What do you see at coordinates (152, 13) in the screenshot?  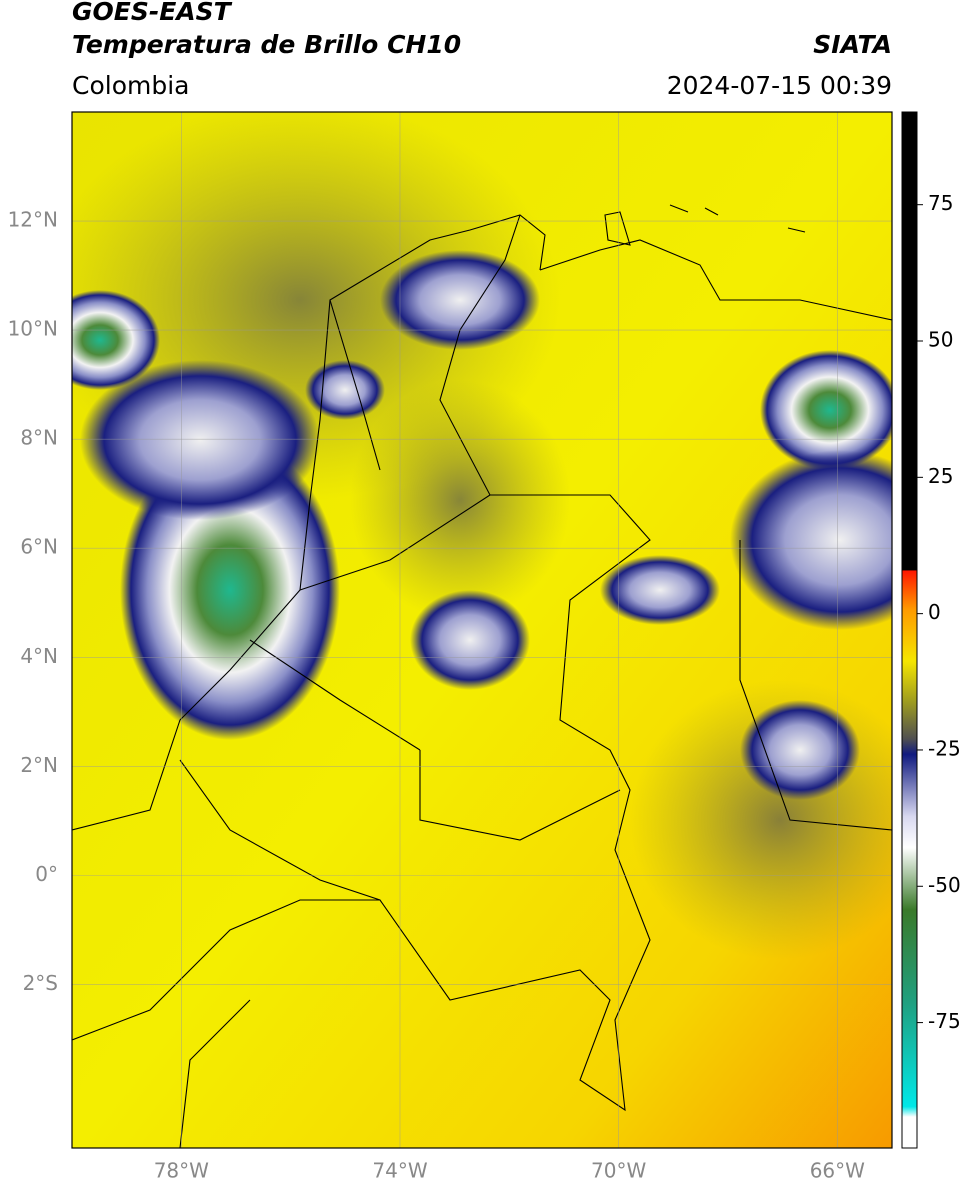 I see `title: GOES-EAST` at bounding box center [152, 13].